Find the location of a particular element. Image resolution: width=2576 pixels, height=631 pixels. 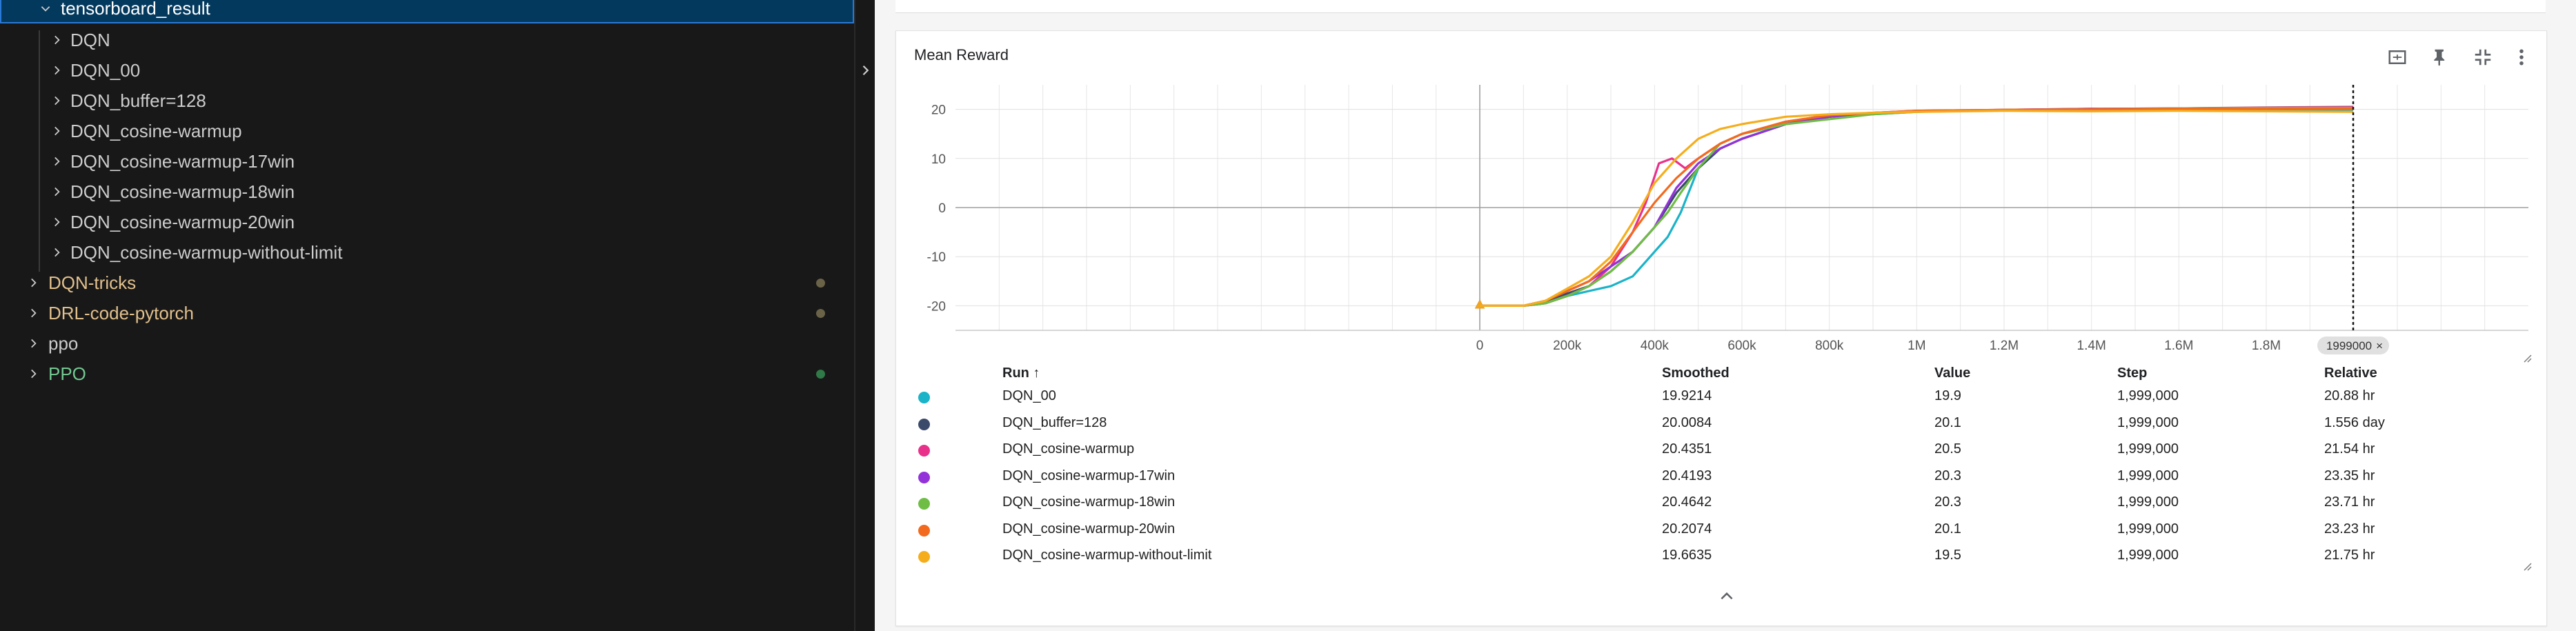

tree-folder-item: DRL-code-pytorch is located at coordinates (427, 313).